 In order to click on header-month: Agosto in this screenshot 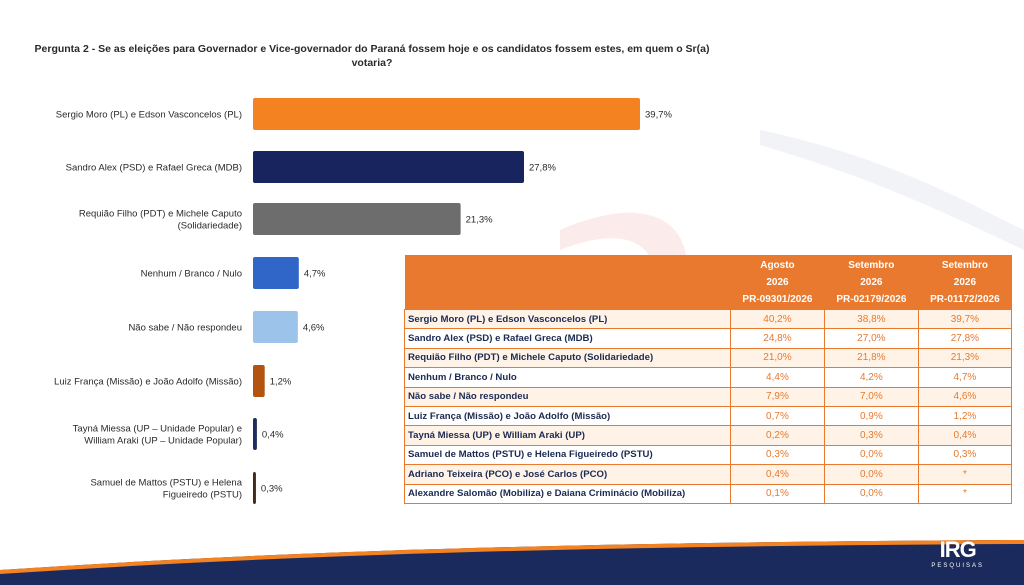, I will do `click(777, 265)`.